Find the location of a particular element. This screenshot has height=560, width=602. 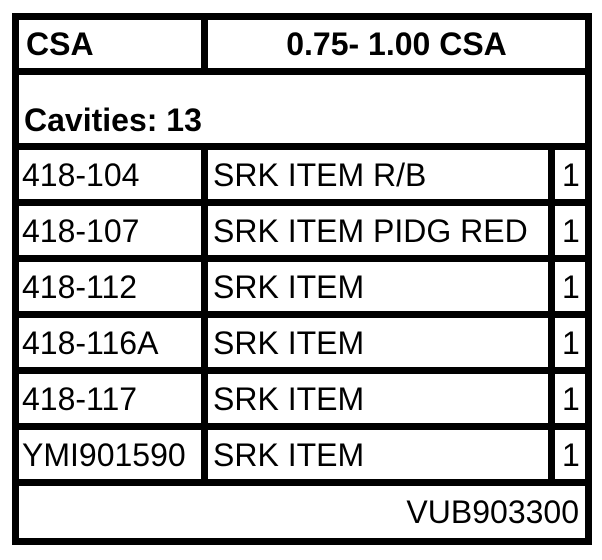

description: SRK ITEM PIDG RED is located at coordinates (370, 230).